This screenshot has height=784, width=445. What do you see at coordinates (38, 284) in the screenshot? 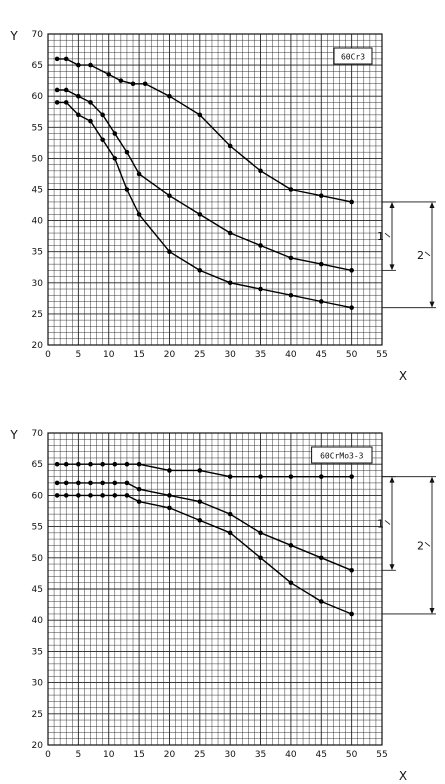
I see `y-tick-label: 30` at bounding box center [38, 284].